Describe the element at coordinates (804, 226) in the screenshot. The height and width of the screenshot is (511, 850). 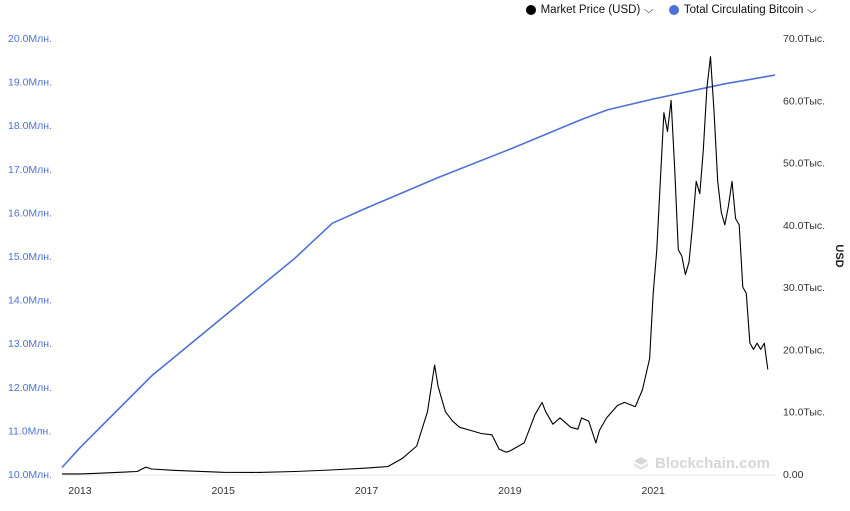
I see `y-right-tick-label: 40.0Тыс.` at that location.